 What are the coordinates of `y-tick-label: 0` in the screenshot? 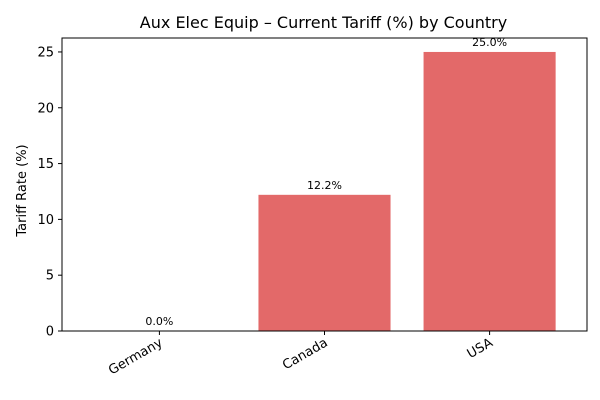 It's located at (50, 332).